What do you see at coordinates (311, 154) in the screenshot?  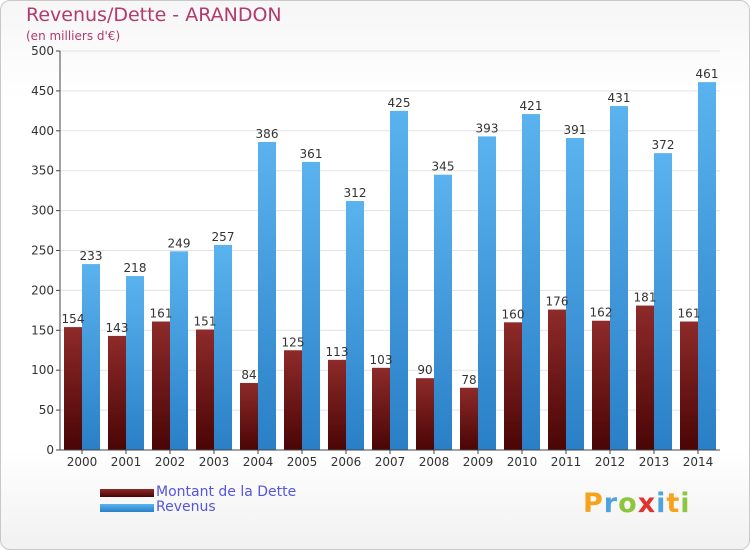 I see `data-label-revenus: 361` at bounding box center [311, 154].